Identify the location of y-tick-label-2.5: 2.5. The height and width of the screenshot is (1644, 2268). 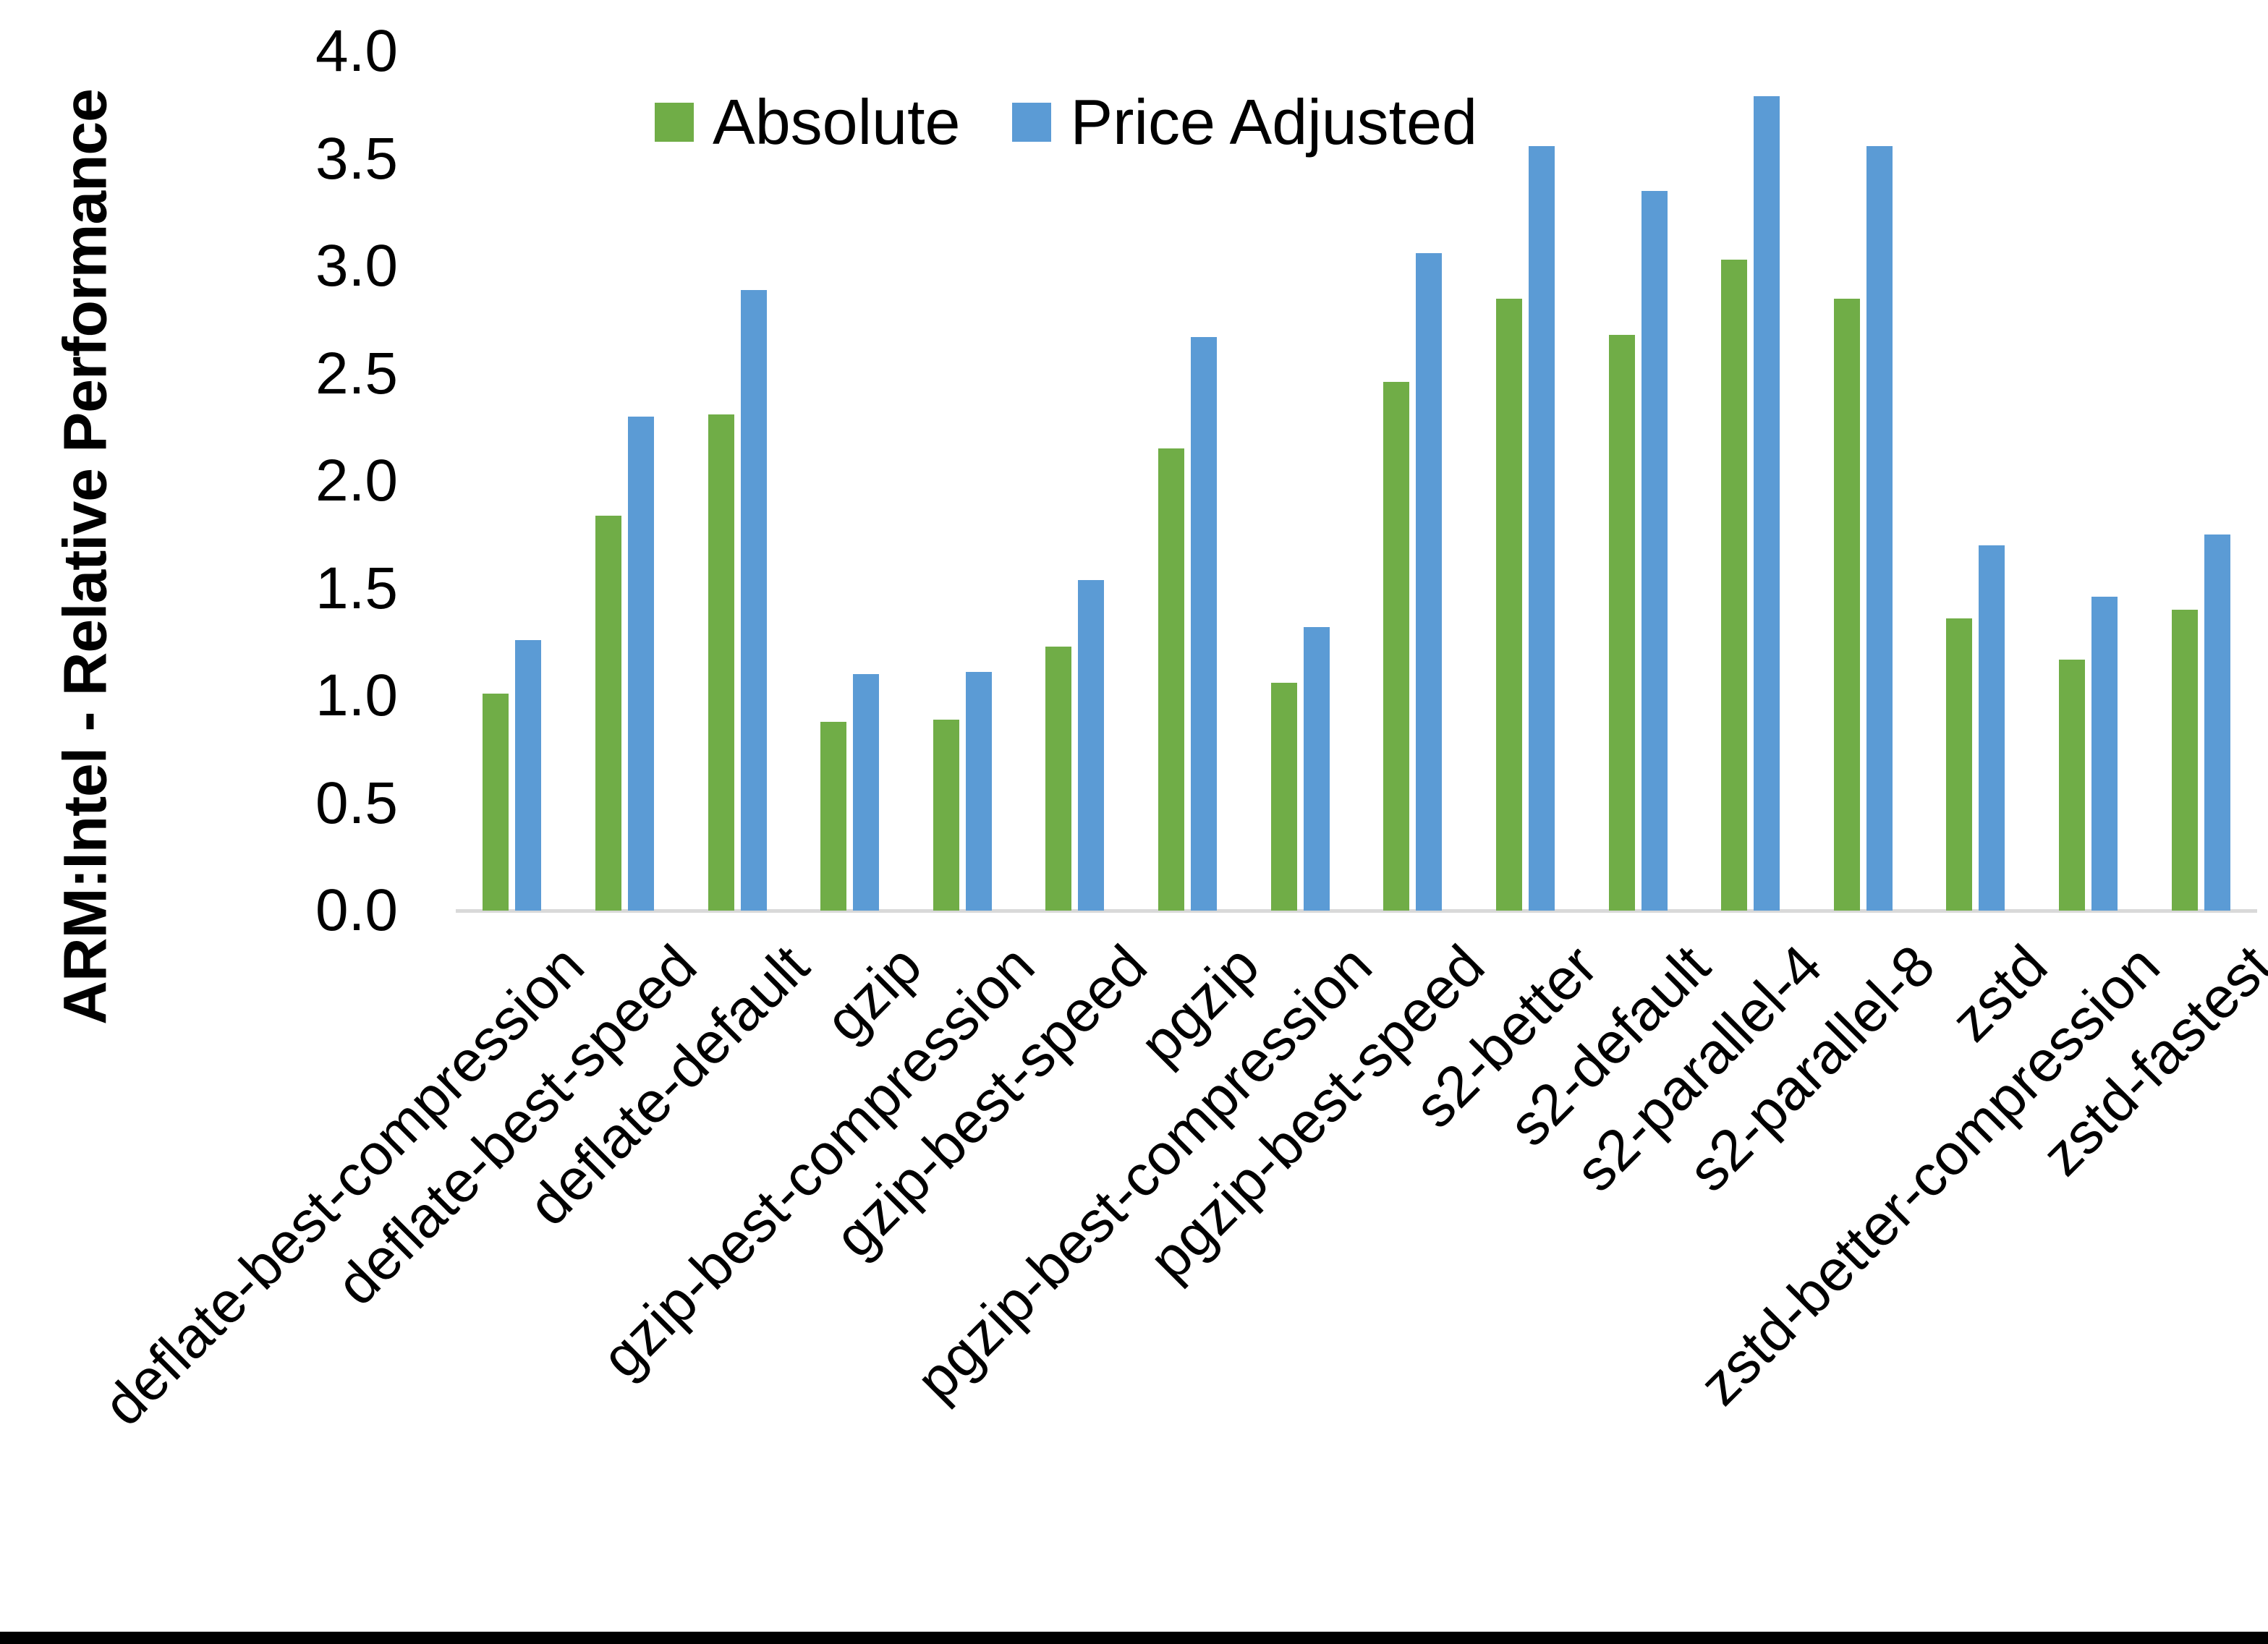
(356, 373).